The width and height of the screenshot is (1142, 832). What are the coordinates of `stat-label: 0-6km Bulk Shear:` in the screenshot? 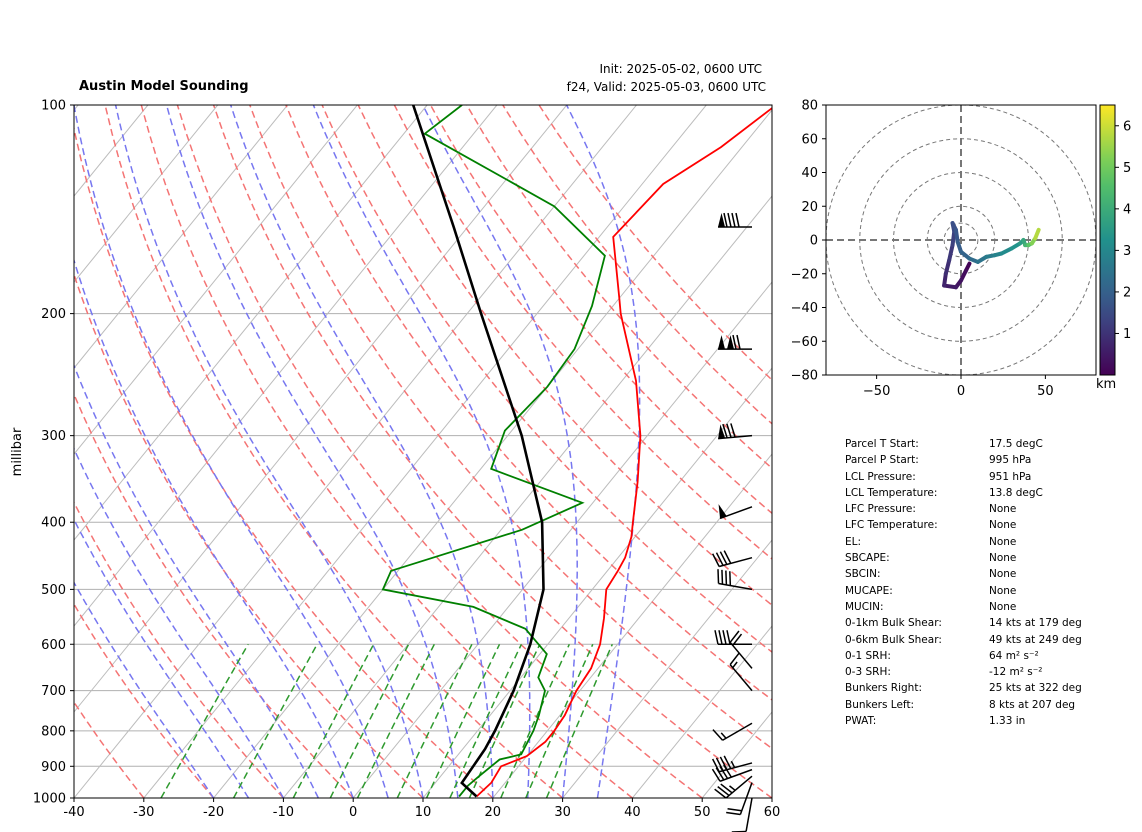 It's located at (893, 639).